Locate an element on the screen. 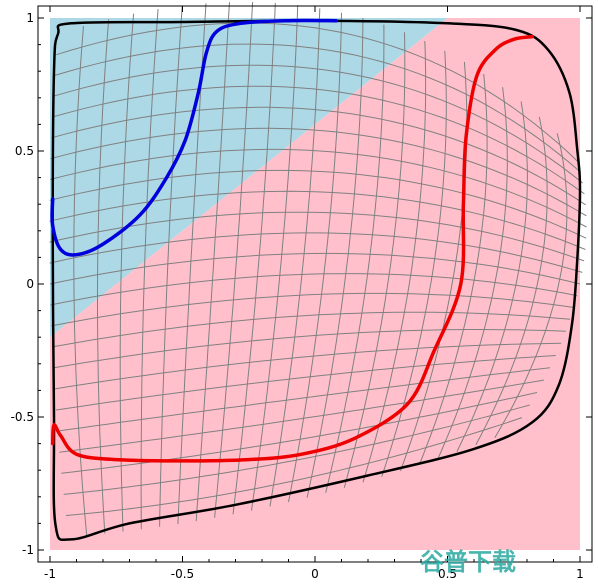  x-tick-label: -1 is located at coordinates (50, 574).